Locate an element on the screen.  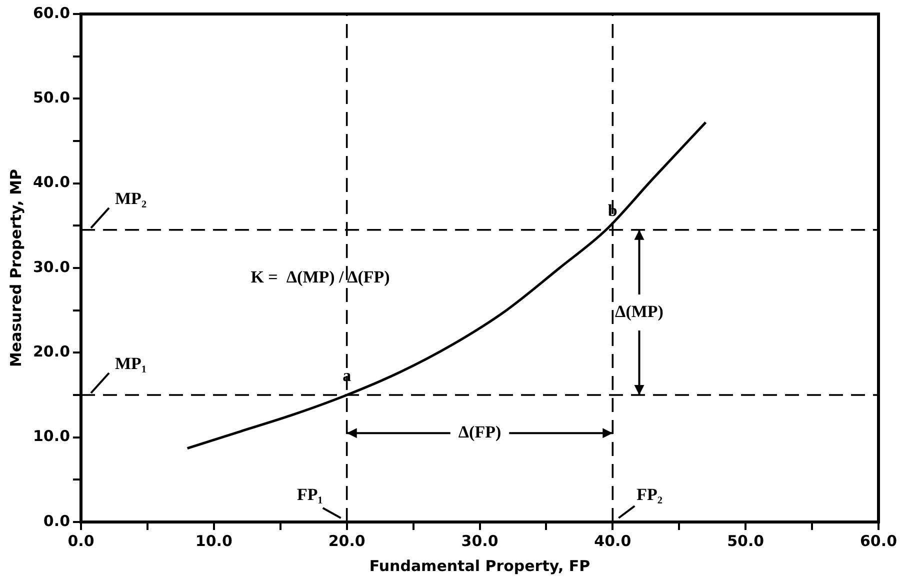
x-tick-label: 60.0 is located at coordinates (879, 541).